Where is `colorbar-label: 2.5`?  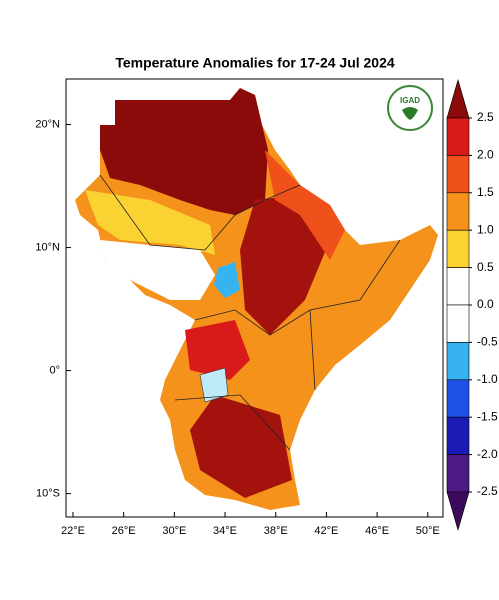 colorbar-label: 2.5 is located at coordinates (485, 117).